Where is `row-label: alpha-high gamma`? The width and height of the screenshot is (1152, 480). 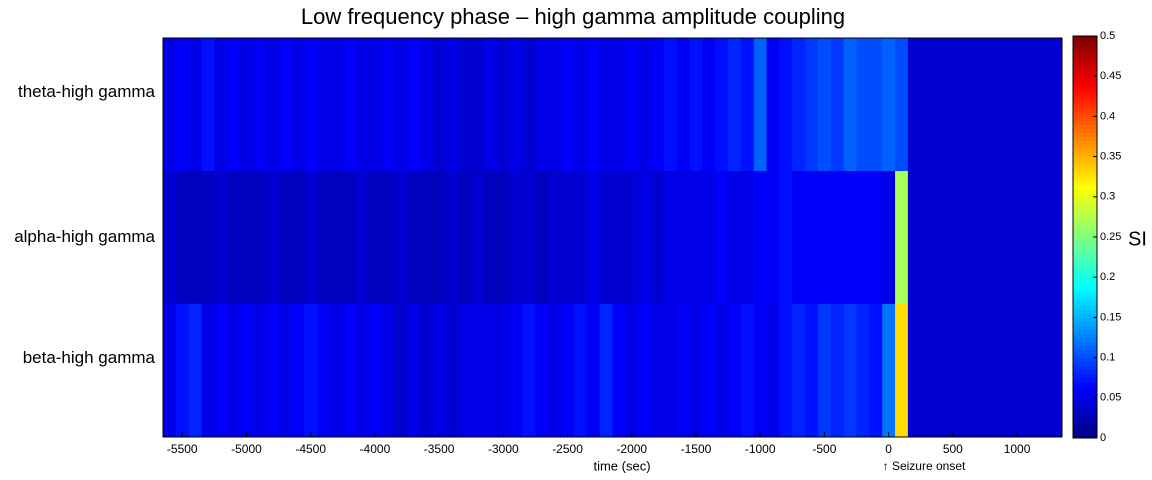
row-label: alpha-high gamma is located at coordinates (84, 236).